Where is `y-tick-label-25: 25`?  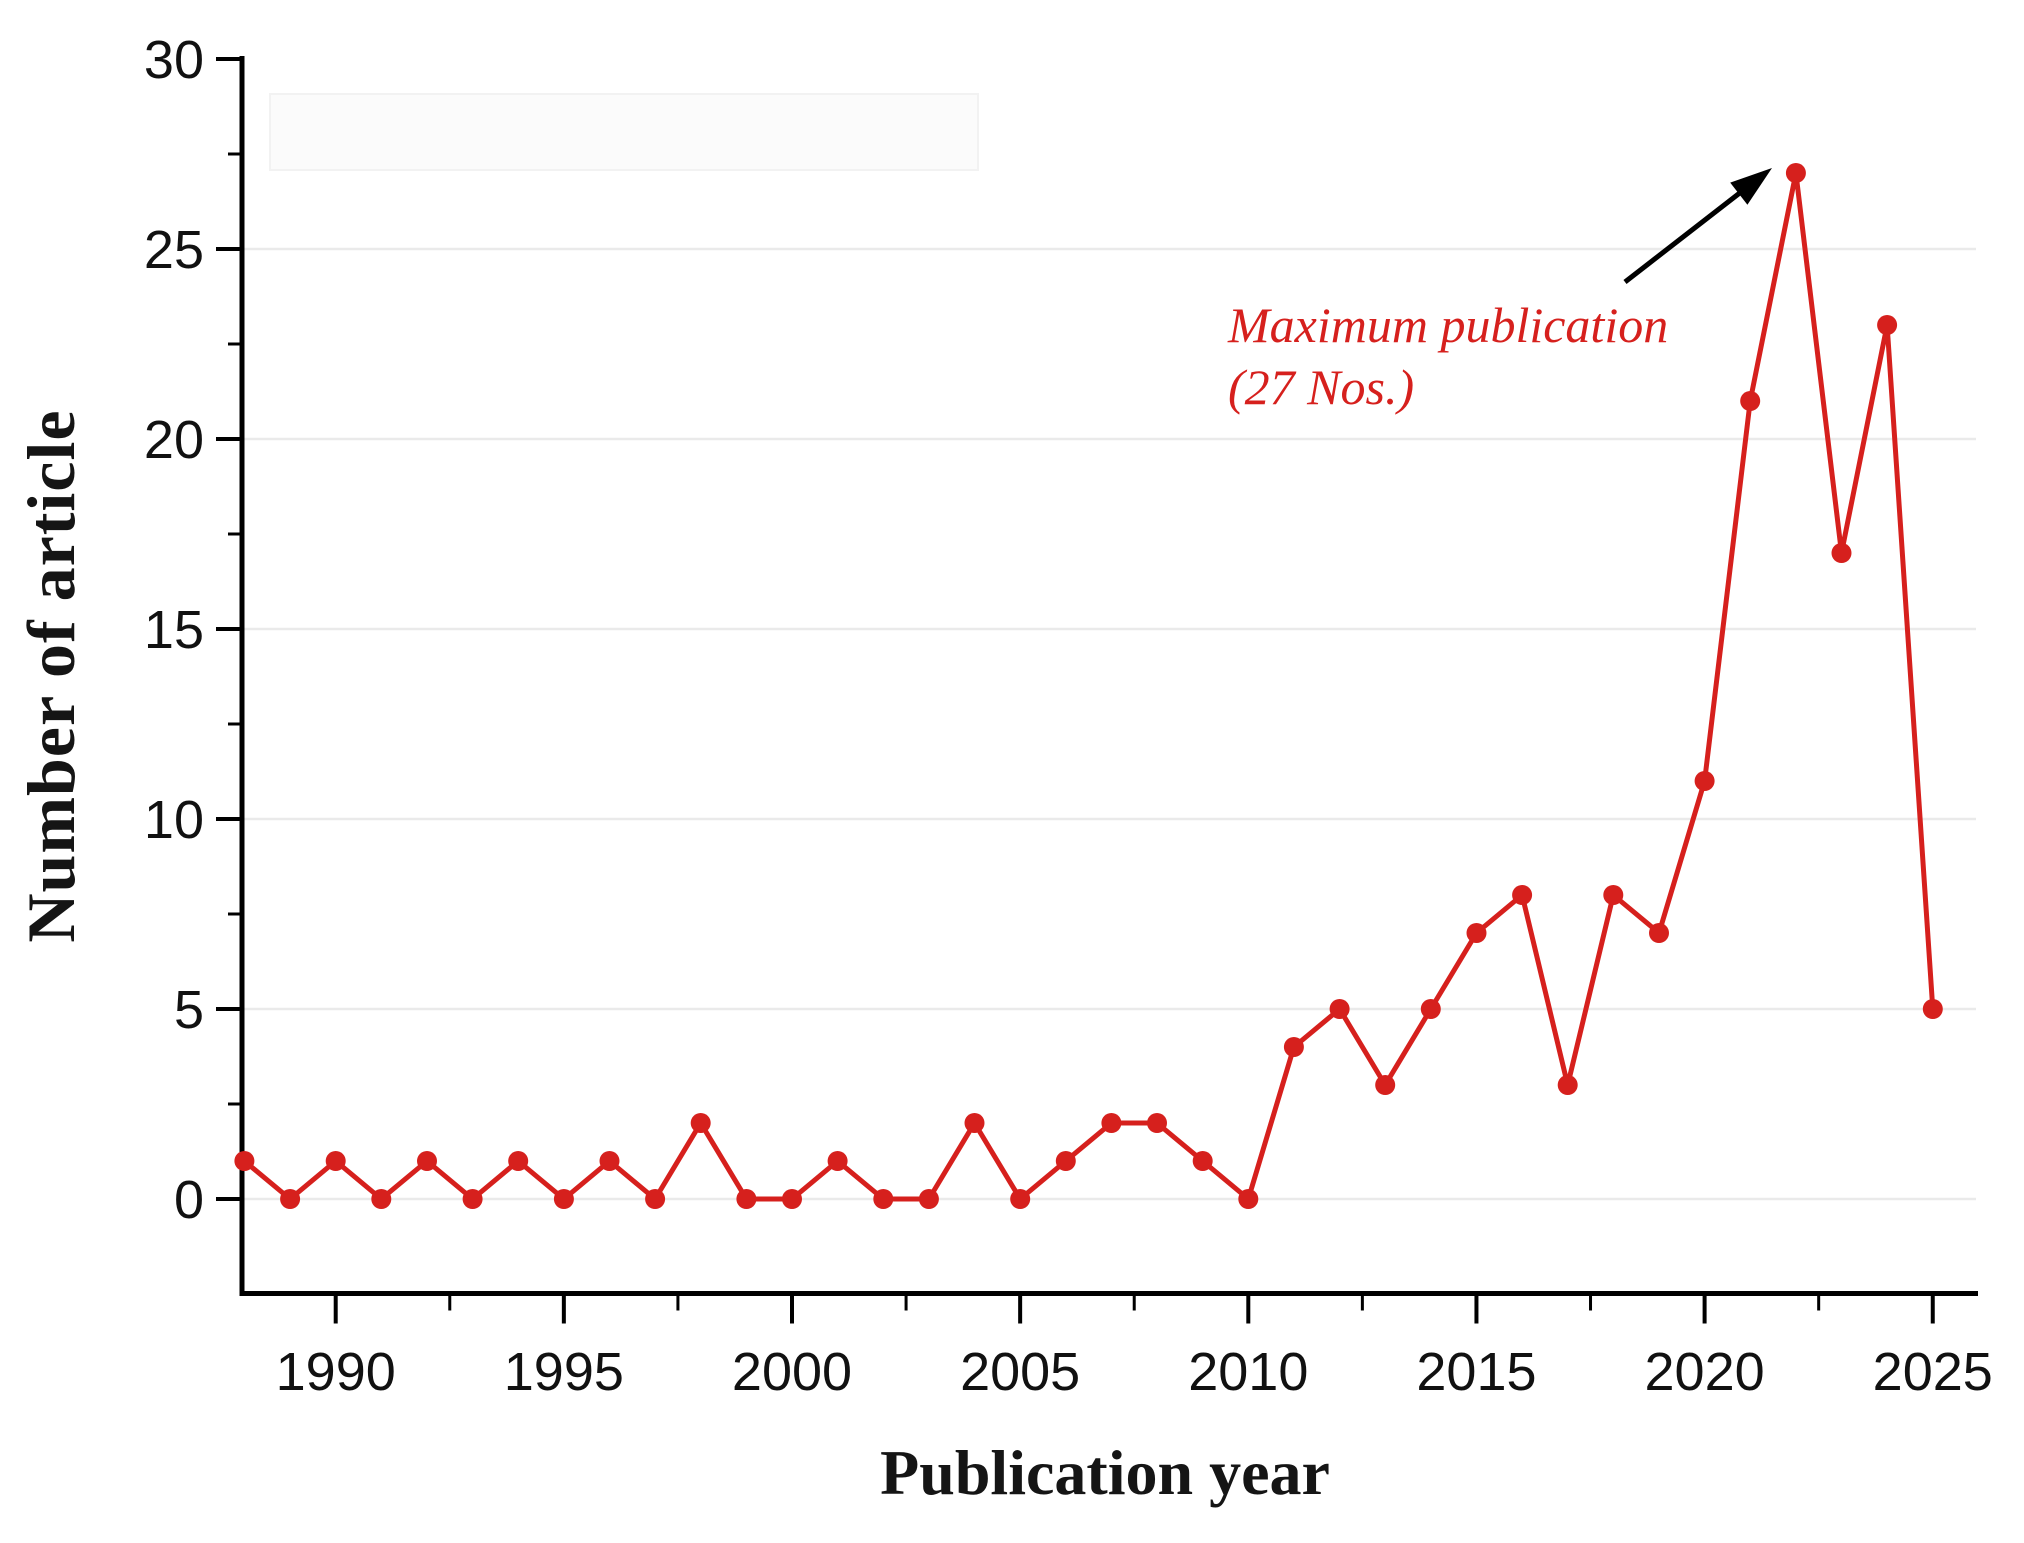
y-tick-label-25: 25 is located at coordinates (174, 250).